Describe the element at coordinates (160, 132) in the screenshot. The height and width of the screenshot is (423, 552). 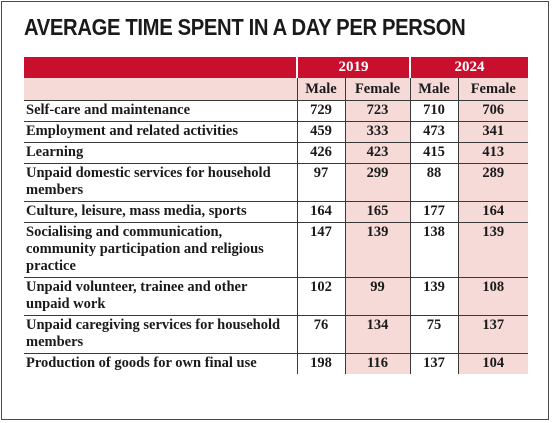
I see `activity-label: Employment and related activities` at that location.